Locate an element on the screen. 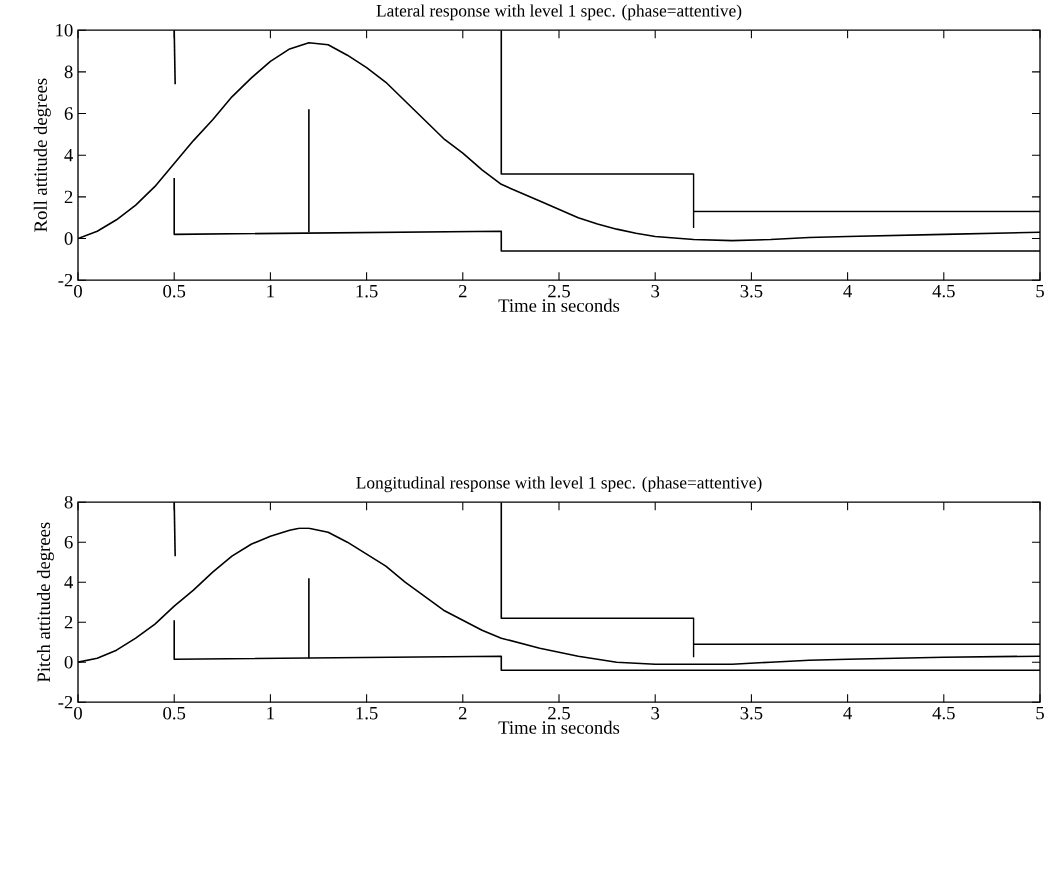  y-tick-label: 10 is located at coordinates (64, 30).